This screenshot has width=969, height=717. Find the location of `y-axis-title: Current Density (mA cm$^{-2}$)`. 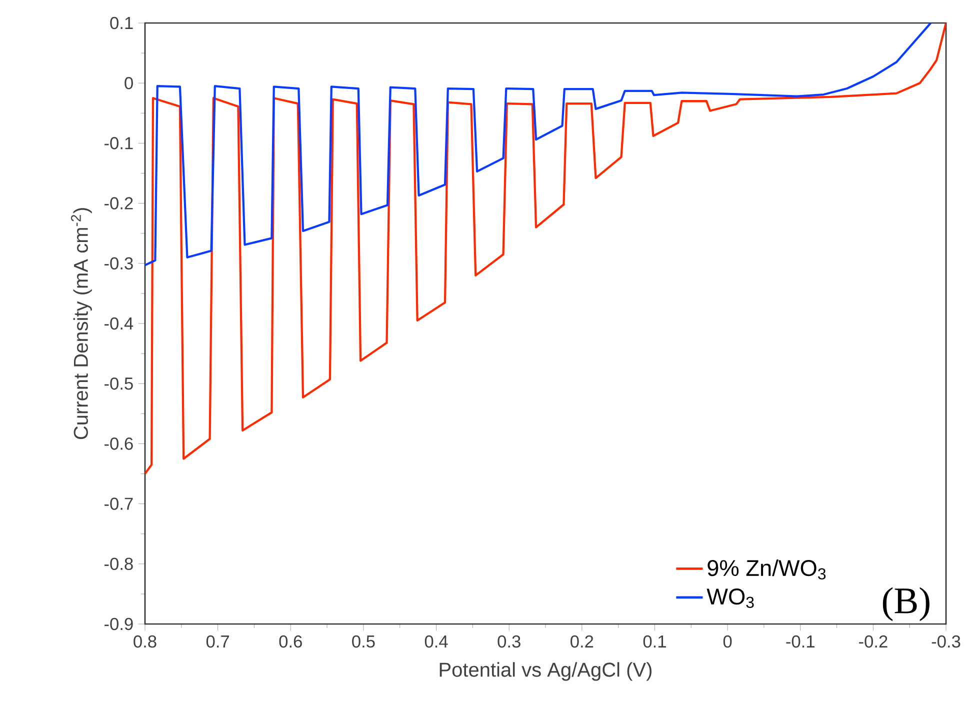

y-axis-title: Current Density (mA cm$^{-2}$) is located at coordinates (81, 324).